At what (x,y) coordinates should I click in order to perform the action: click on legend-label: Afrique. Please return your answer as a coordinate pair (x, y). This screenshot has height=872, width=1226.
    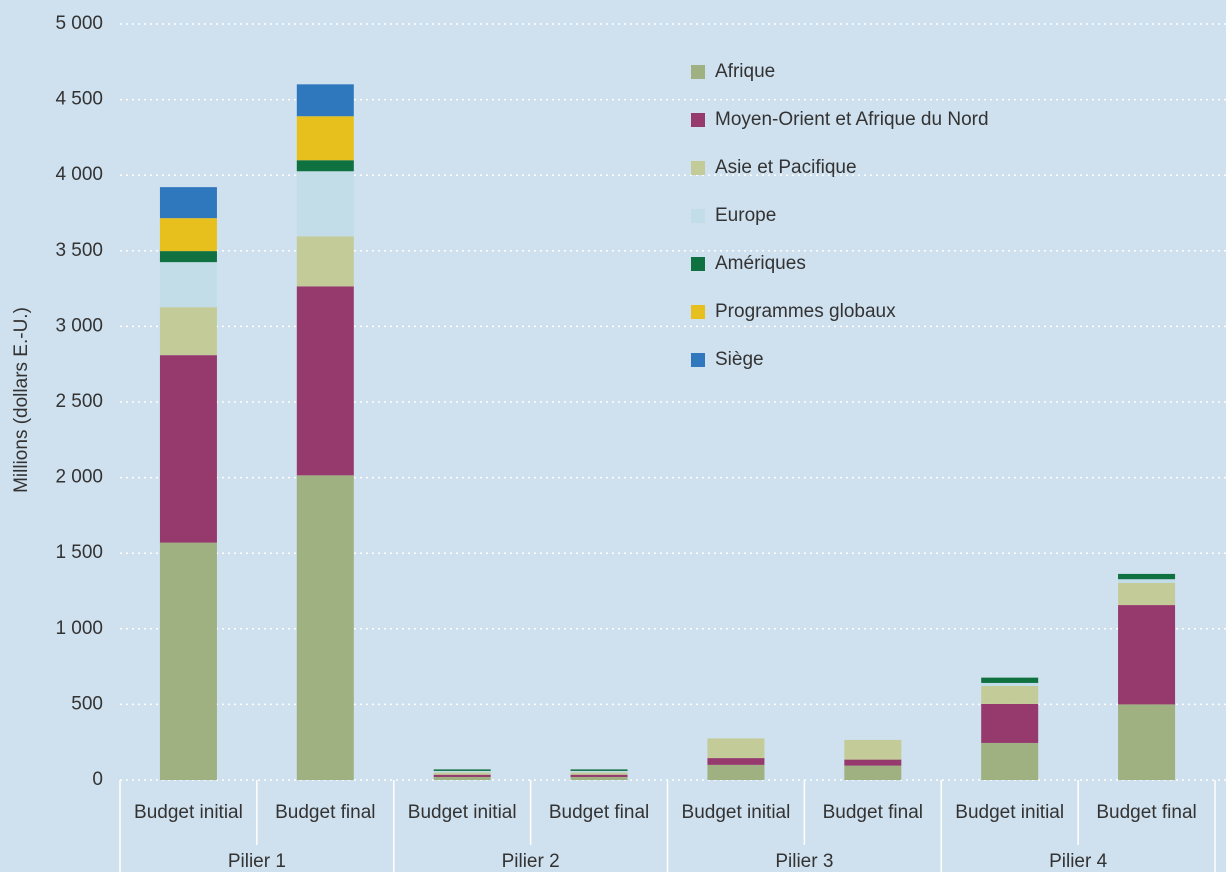
    Looking at the image, I should click on (745, 71).